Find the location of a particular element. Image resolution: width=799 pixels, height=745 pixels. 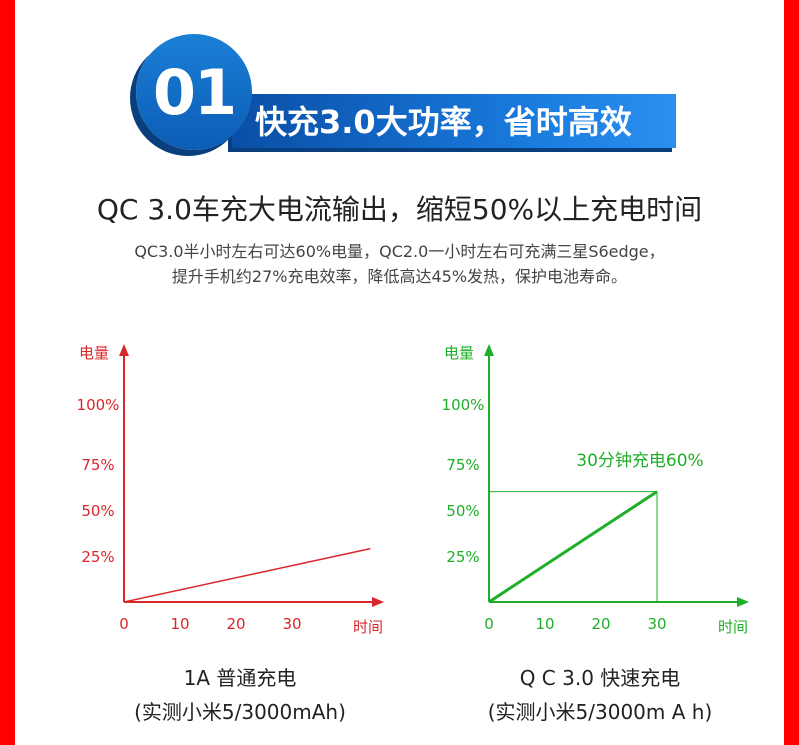

section-title: 快充3.0大功率，省时高效 is located at coordinates (443, 122).